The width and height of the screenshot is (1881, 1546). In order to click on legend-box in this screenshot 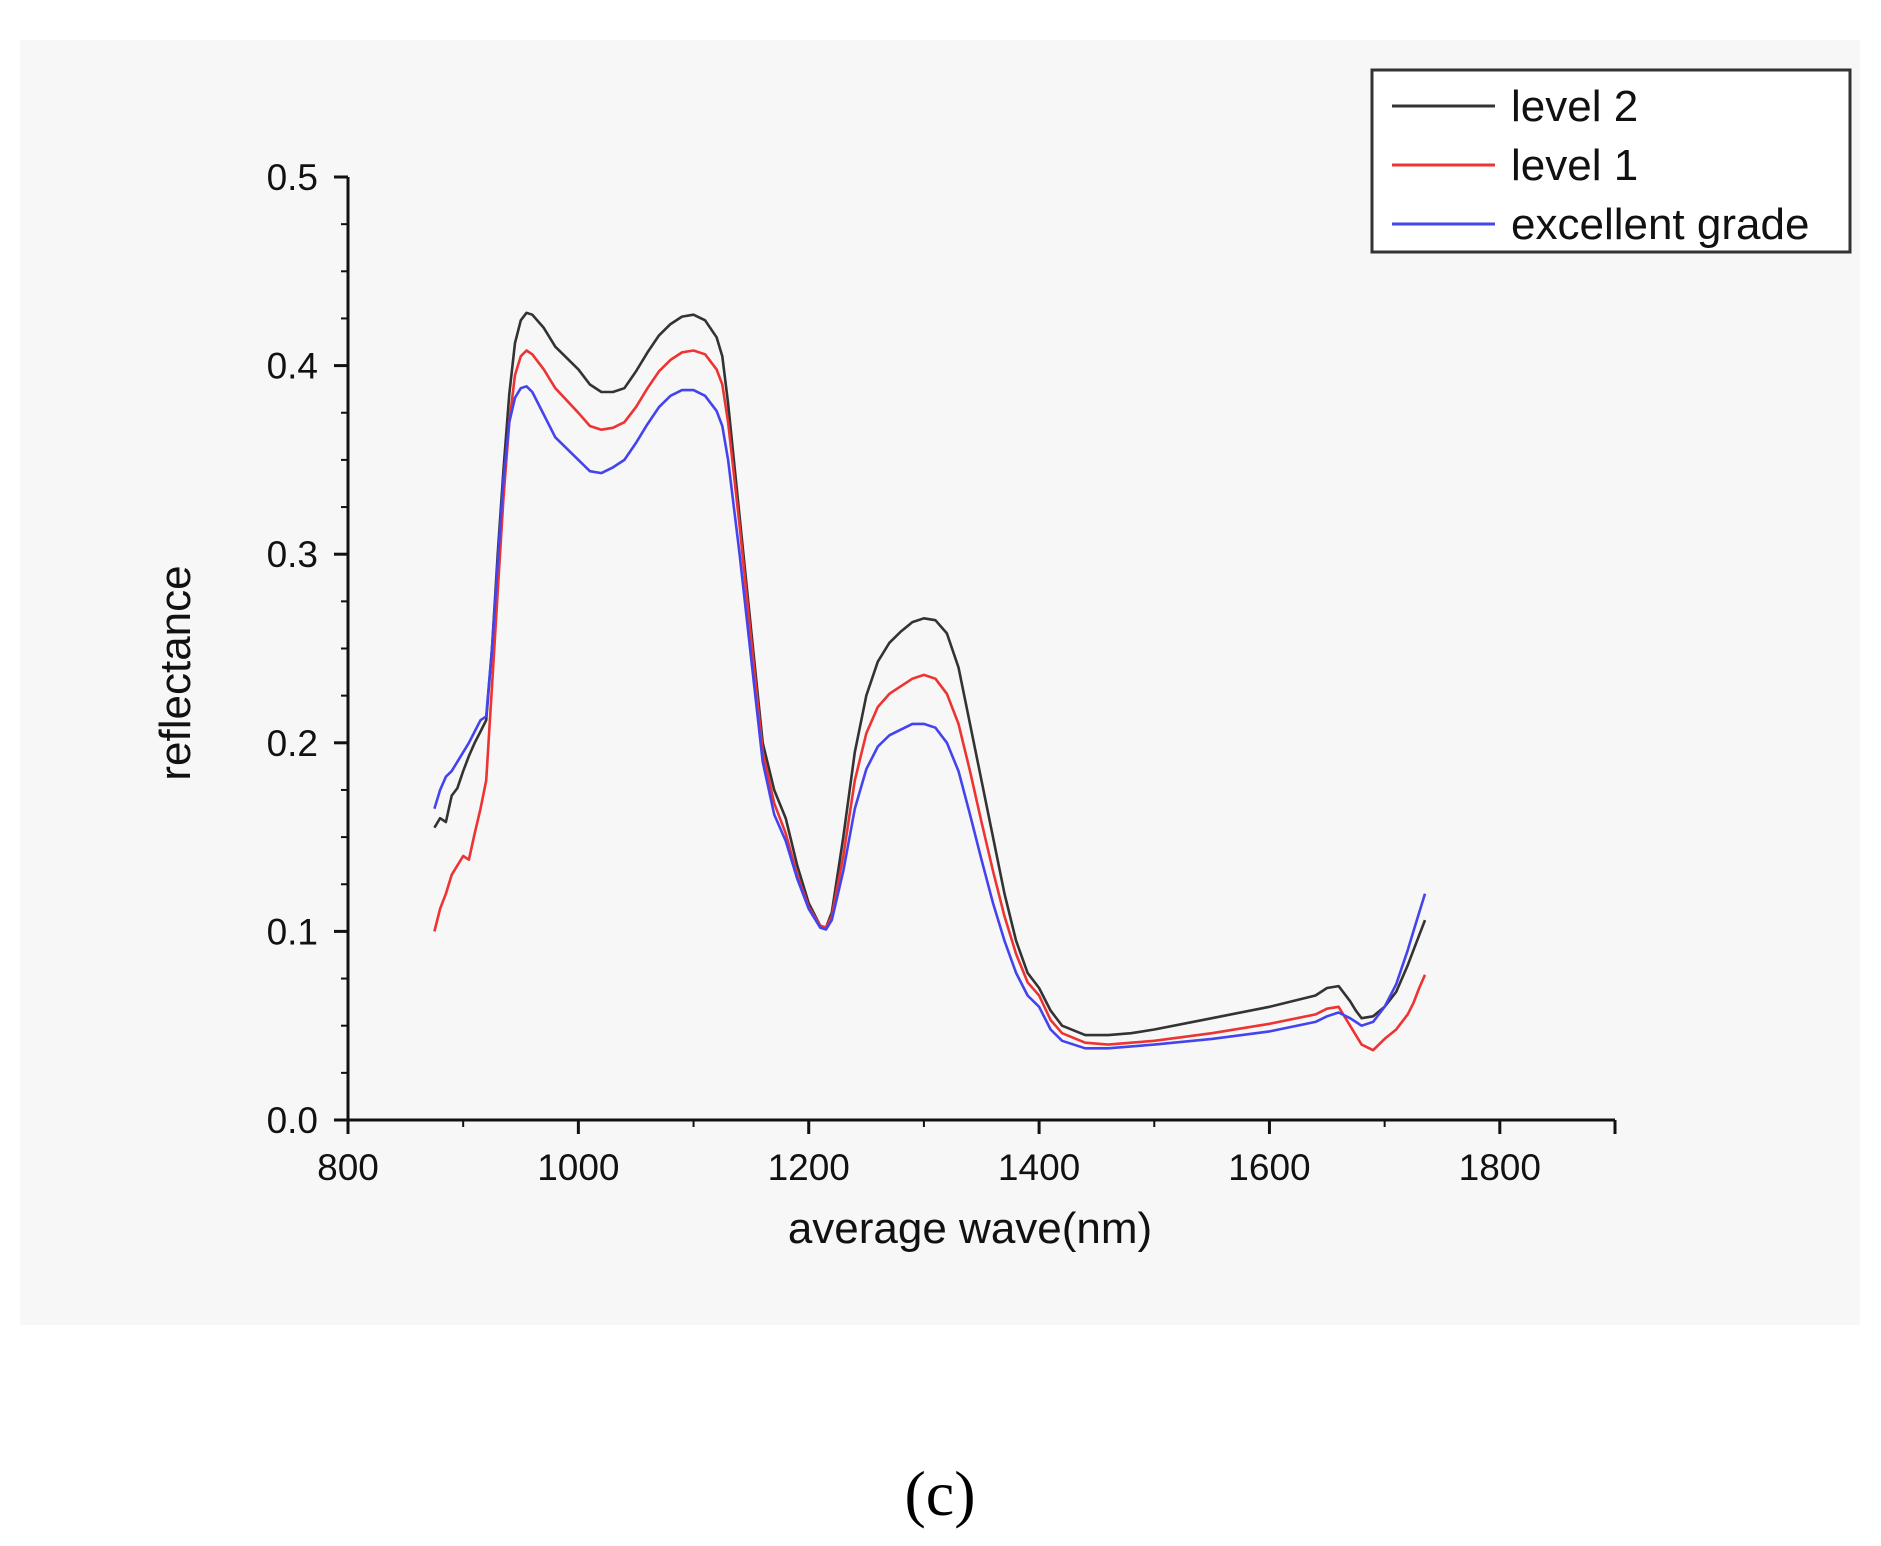, I will do `click(1611, 161)`.